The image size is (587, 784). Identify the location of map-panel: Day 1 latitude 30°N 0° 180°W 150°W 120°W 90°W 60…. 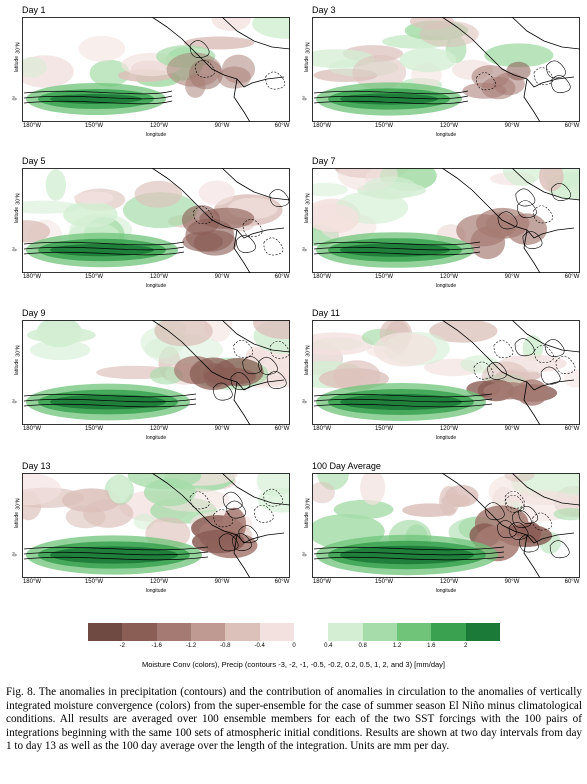
(151, 71).